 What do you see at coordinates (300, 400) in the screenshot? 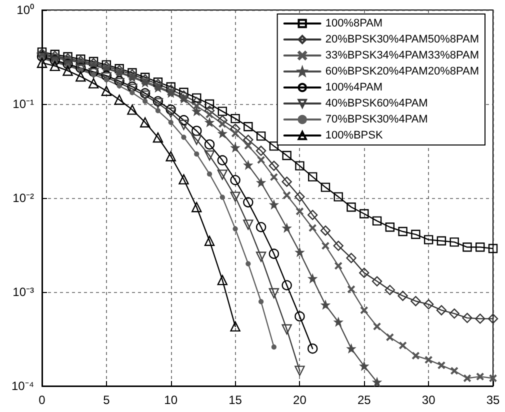
I see `x-tick-label: 20` at bounding box center [300, 400].